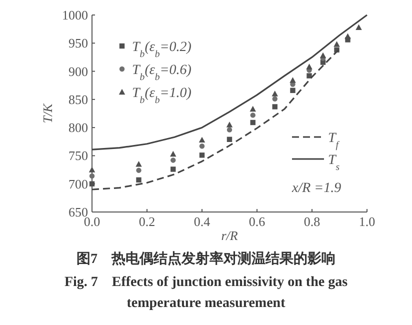 The height and width of the screenshot is (325, 412). I want to click on y-tick-label: 700, so click(78, 184).